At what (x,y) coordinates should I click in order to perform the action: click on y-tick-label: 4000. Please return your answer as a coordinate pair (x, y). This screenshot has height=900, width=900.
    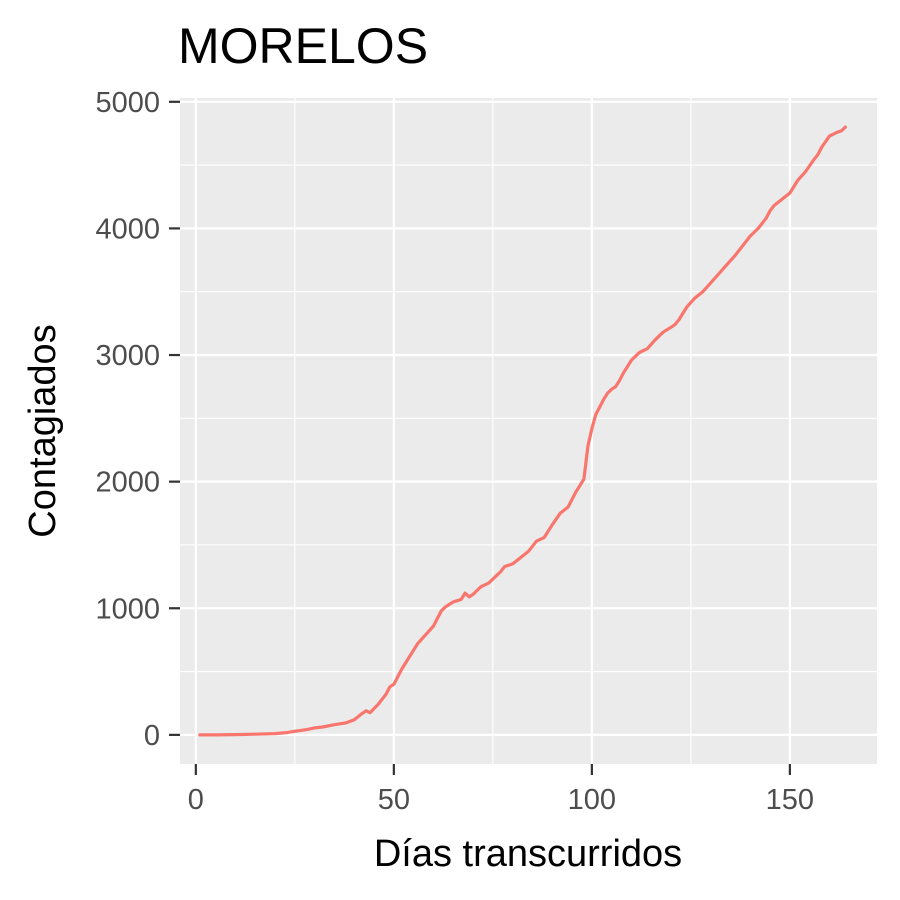
    Looking at the image, I should click on (127, 229).